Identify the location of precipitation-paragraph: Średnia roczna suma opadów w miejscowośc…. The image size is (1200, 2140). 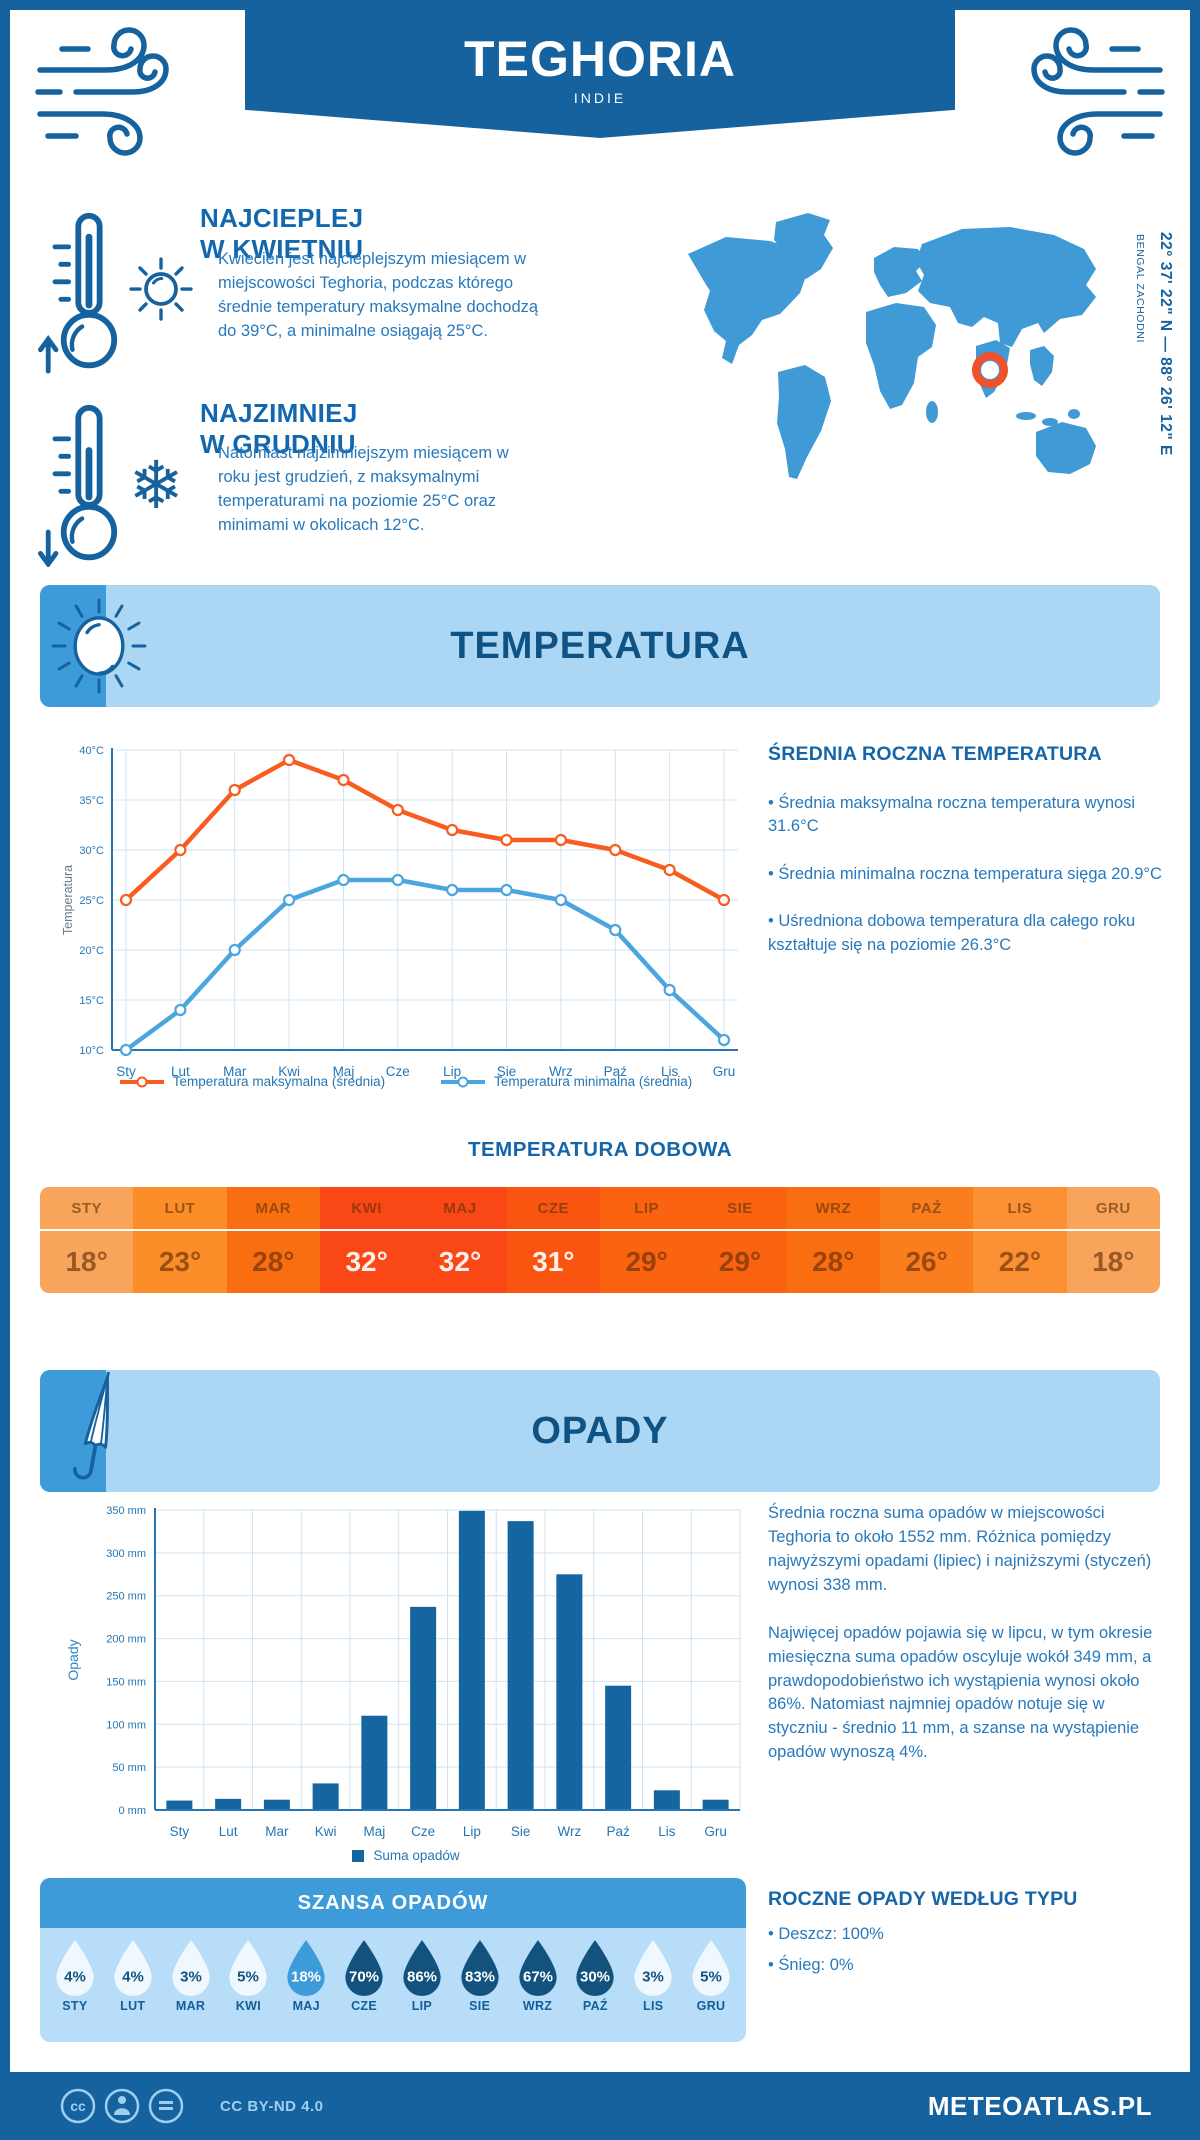
(960, 1549).